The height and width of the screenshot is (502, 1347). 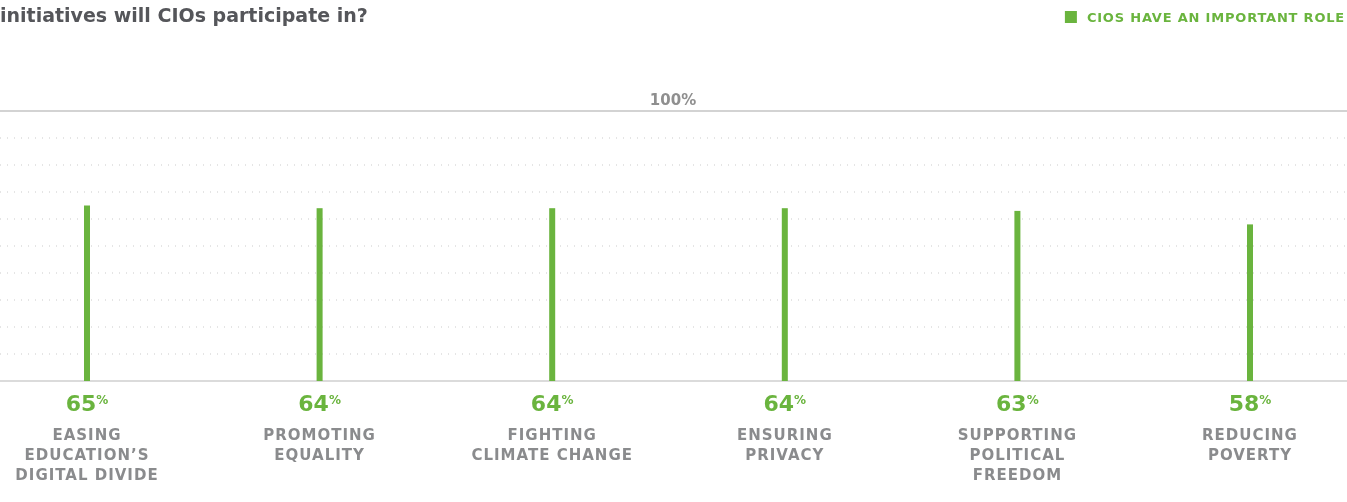 I want to click on data-label: 65$^{%}$, so click(x=87, y=403).